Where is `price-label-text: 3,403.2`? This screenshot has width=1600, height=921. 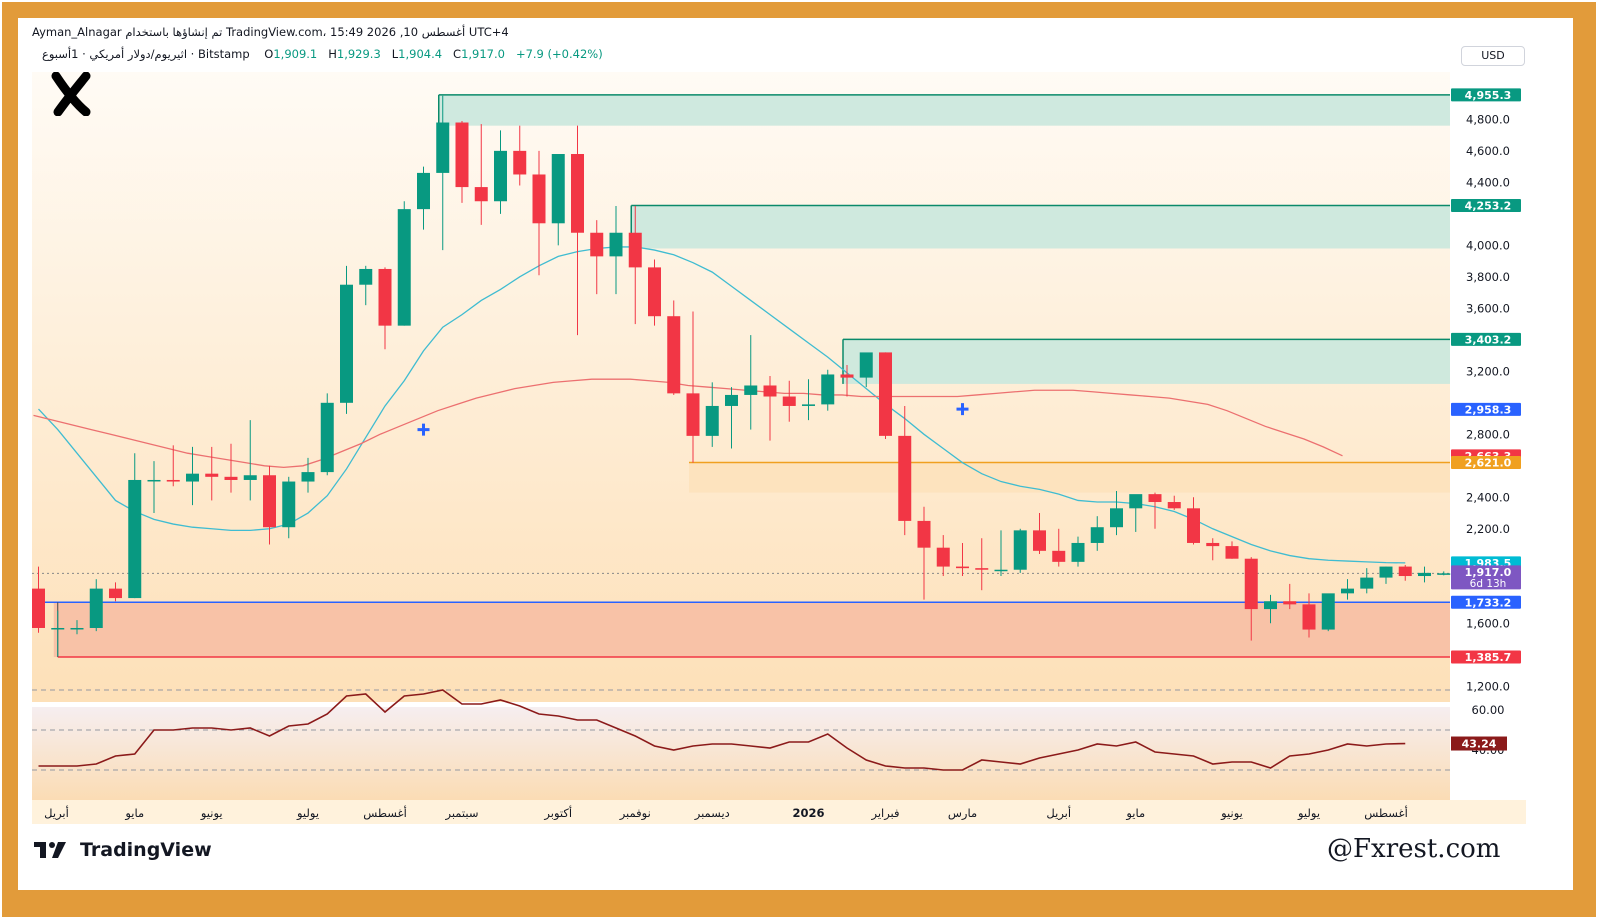 price-label-text: 3,403.2 is located at coordinates (1488, 339).